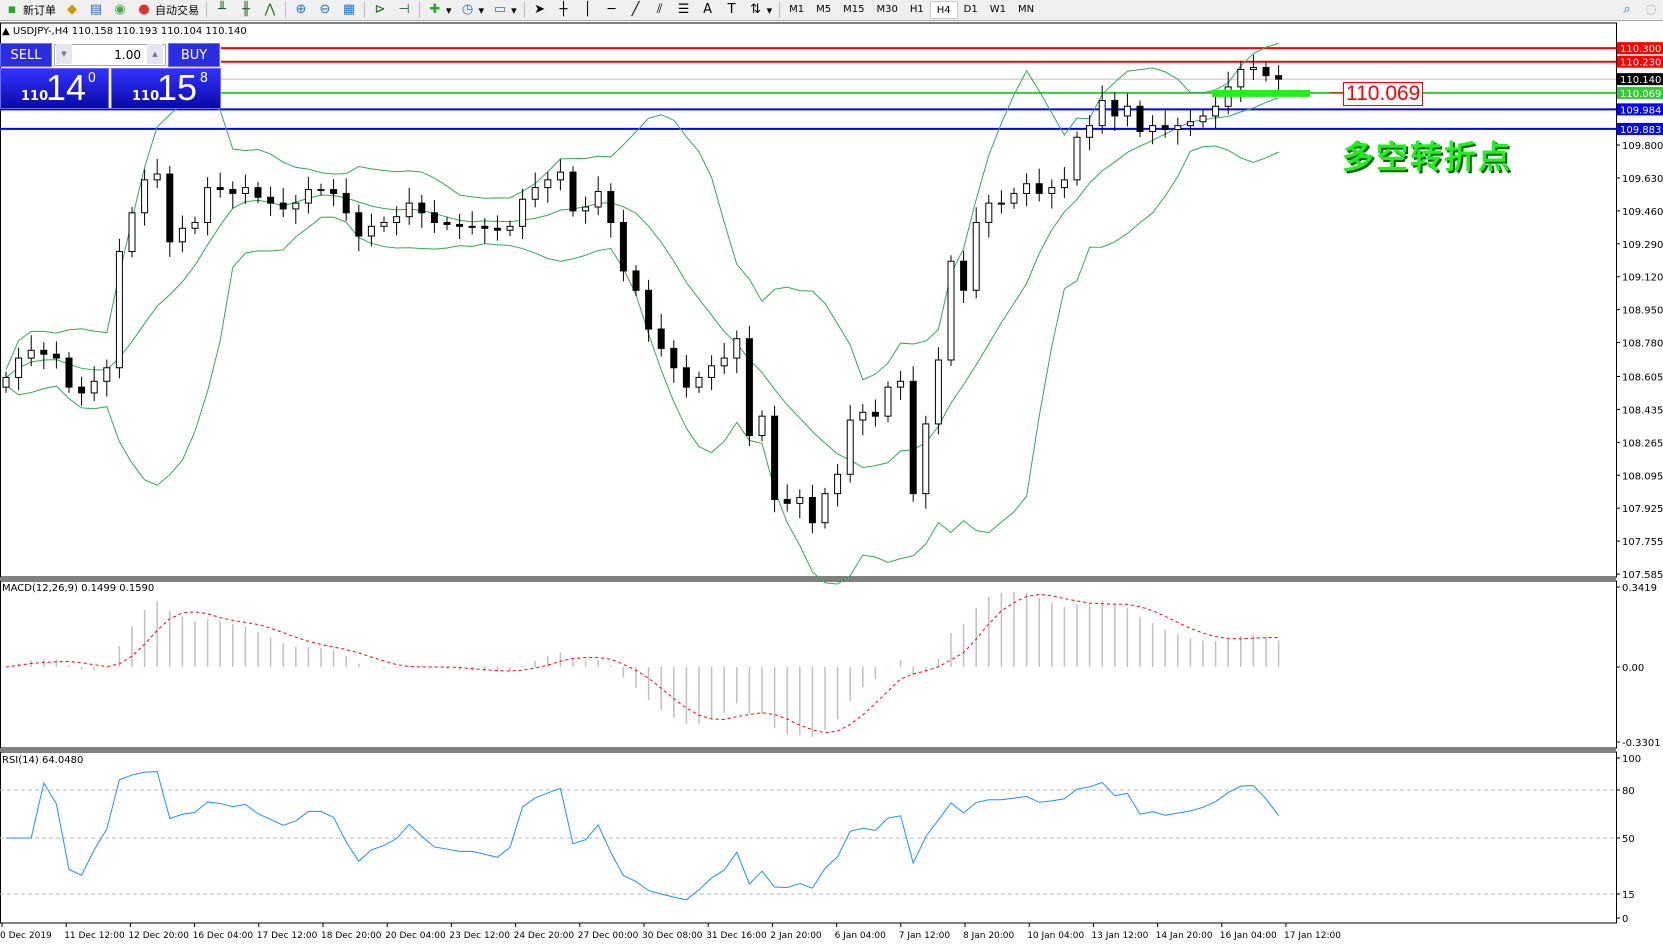  Describe the element at coordinates (1642, 410) in the screenshot. I see `price-tick-label: 108.435` at that location.